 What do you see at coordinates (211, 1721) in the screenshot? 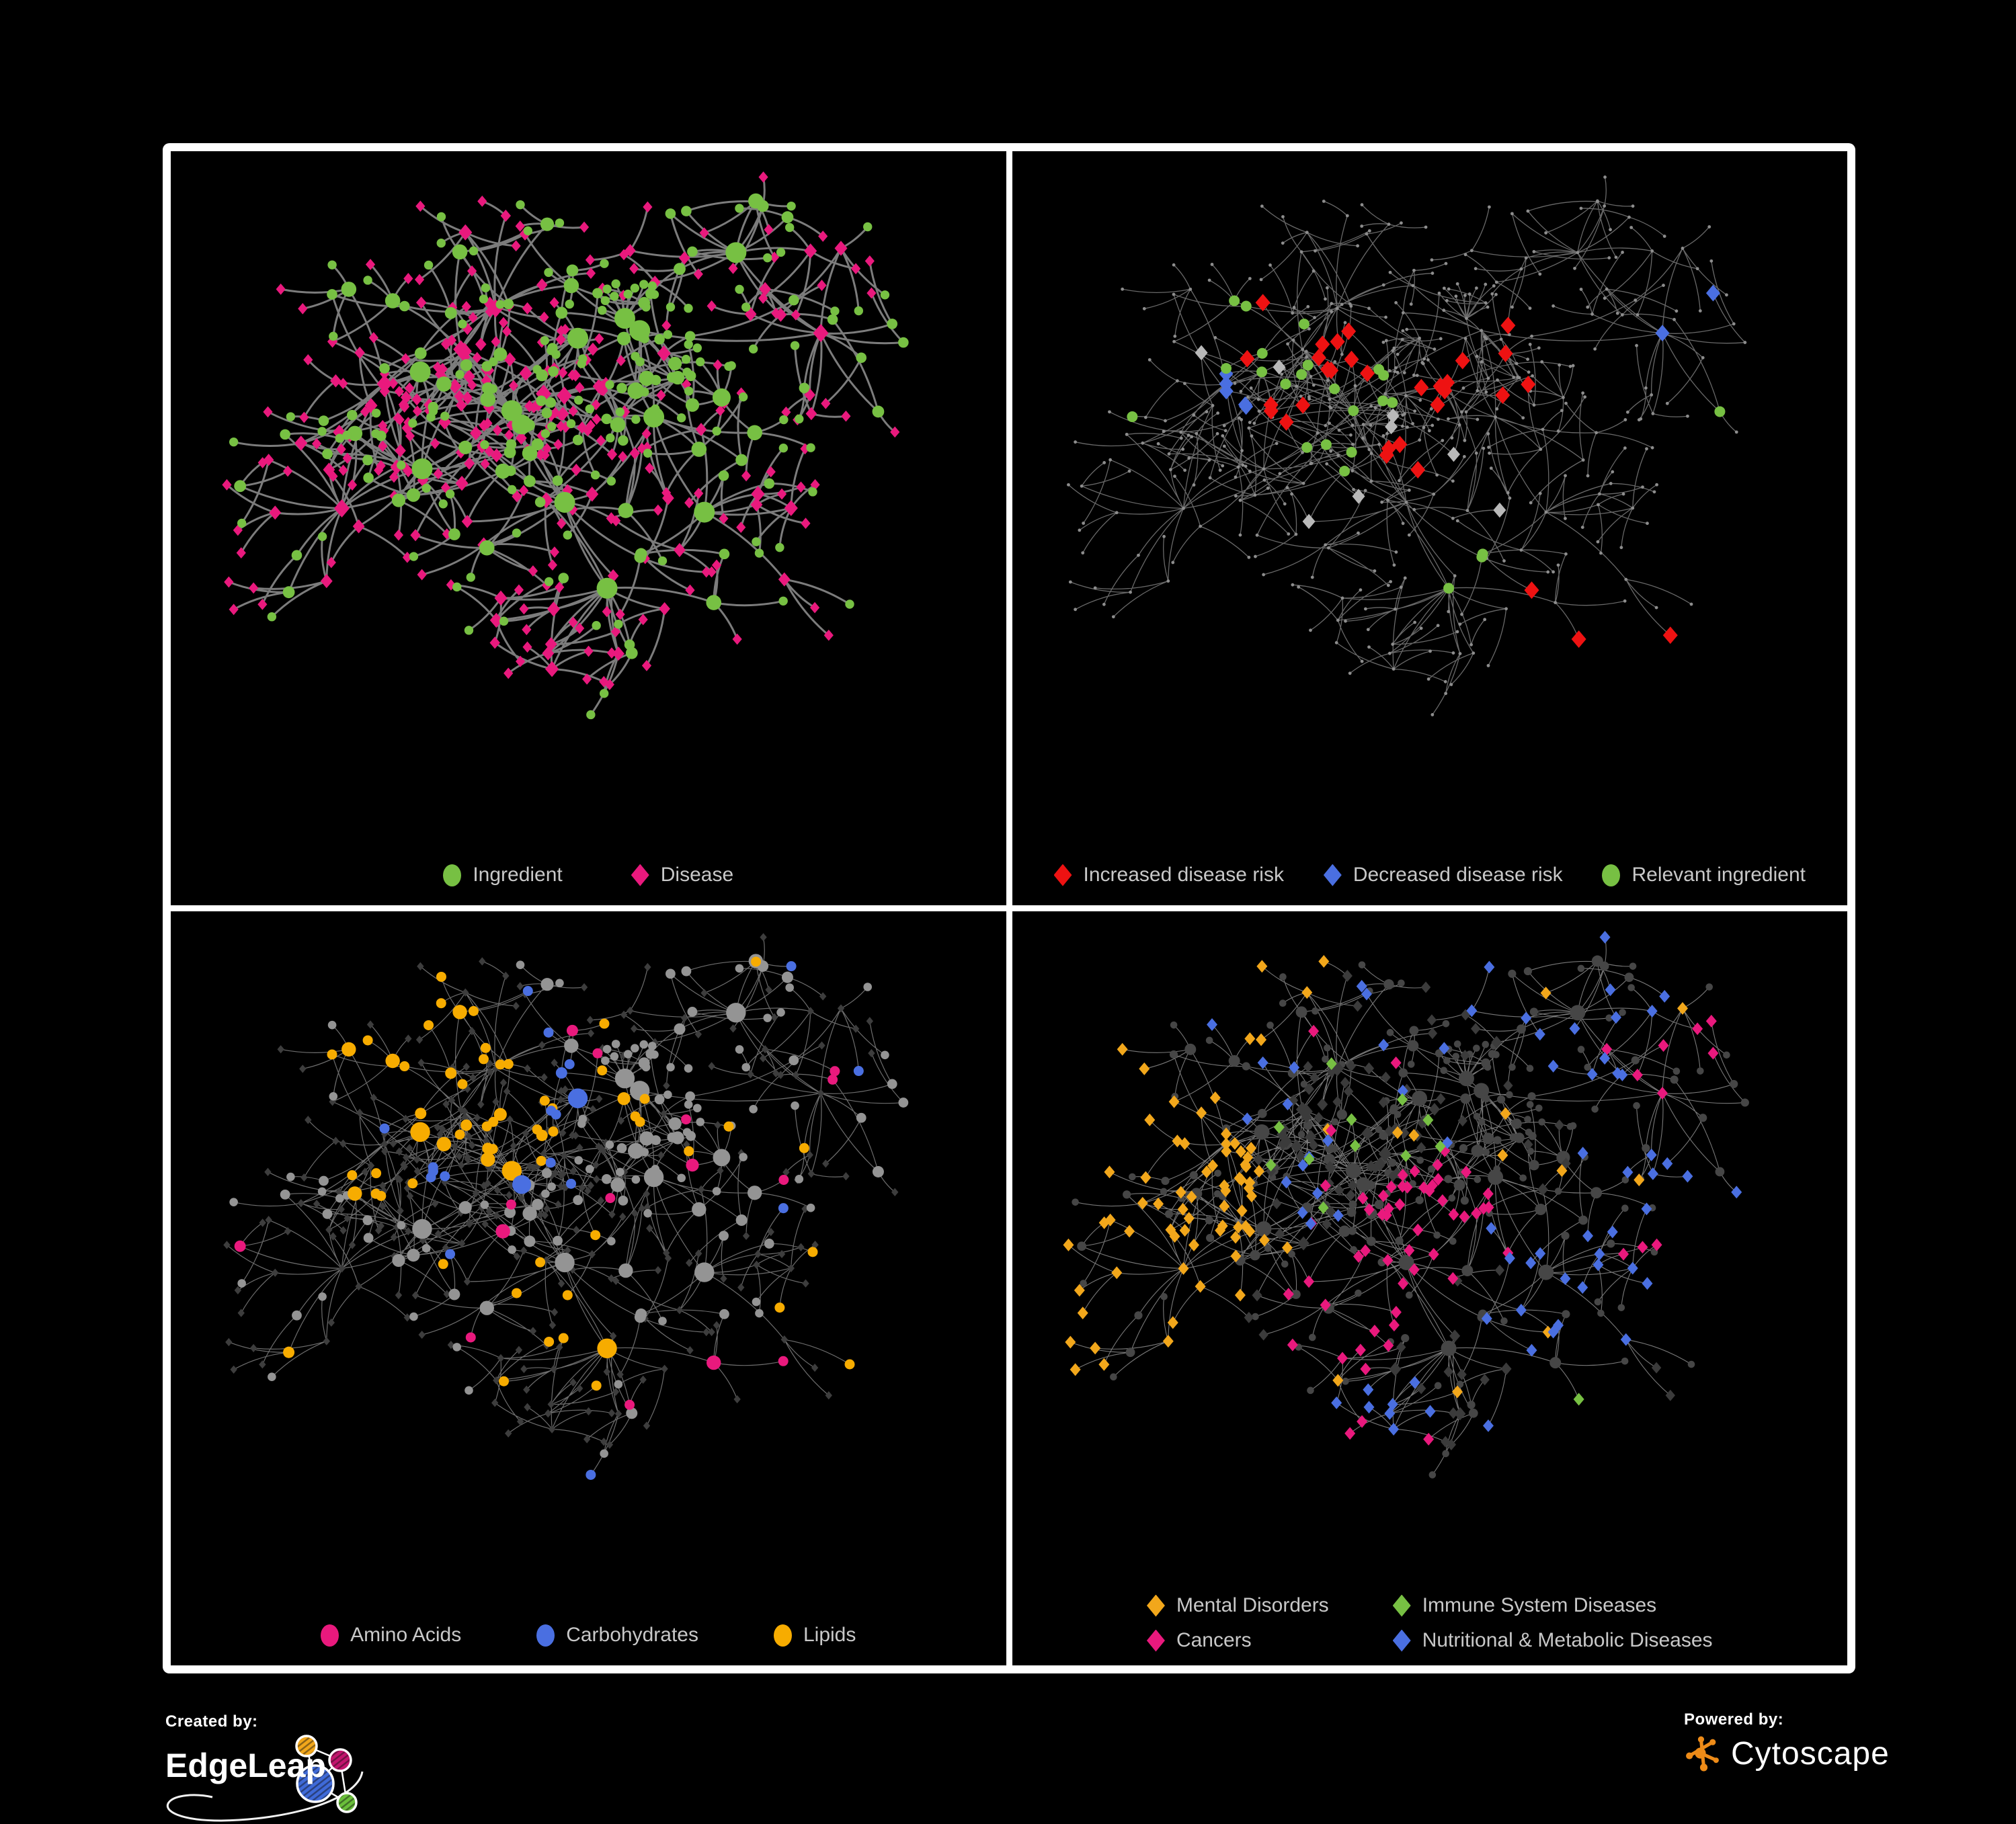
I see `created-by-label: Created by:` at bounding box center [211, 1721].